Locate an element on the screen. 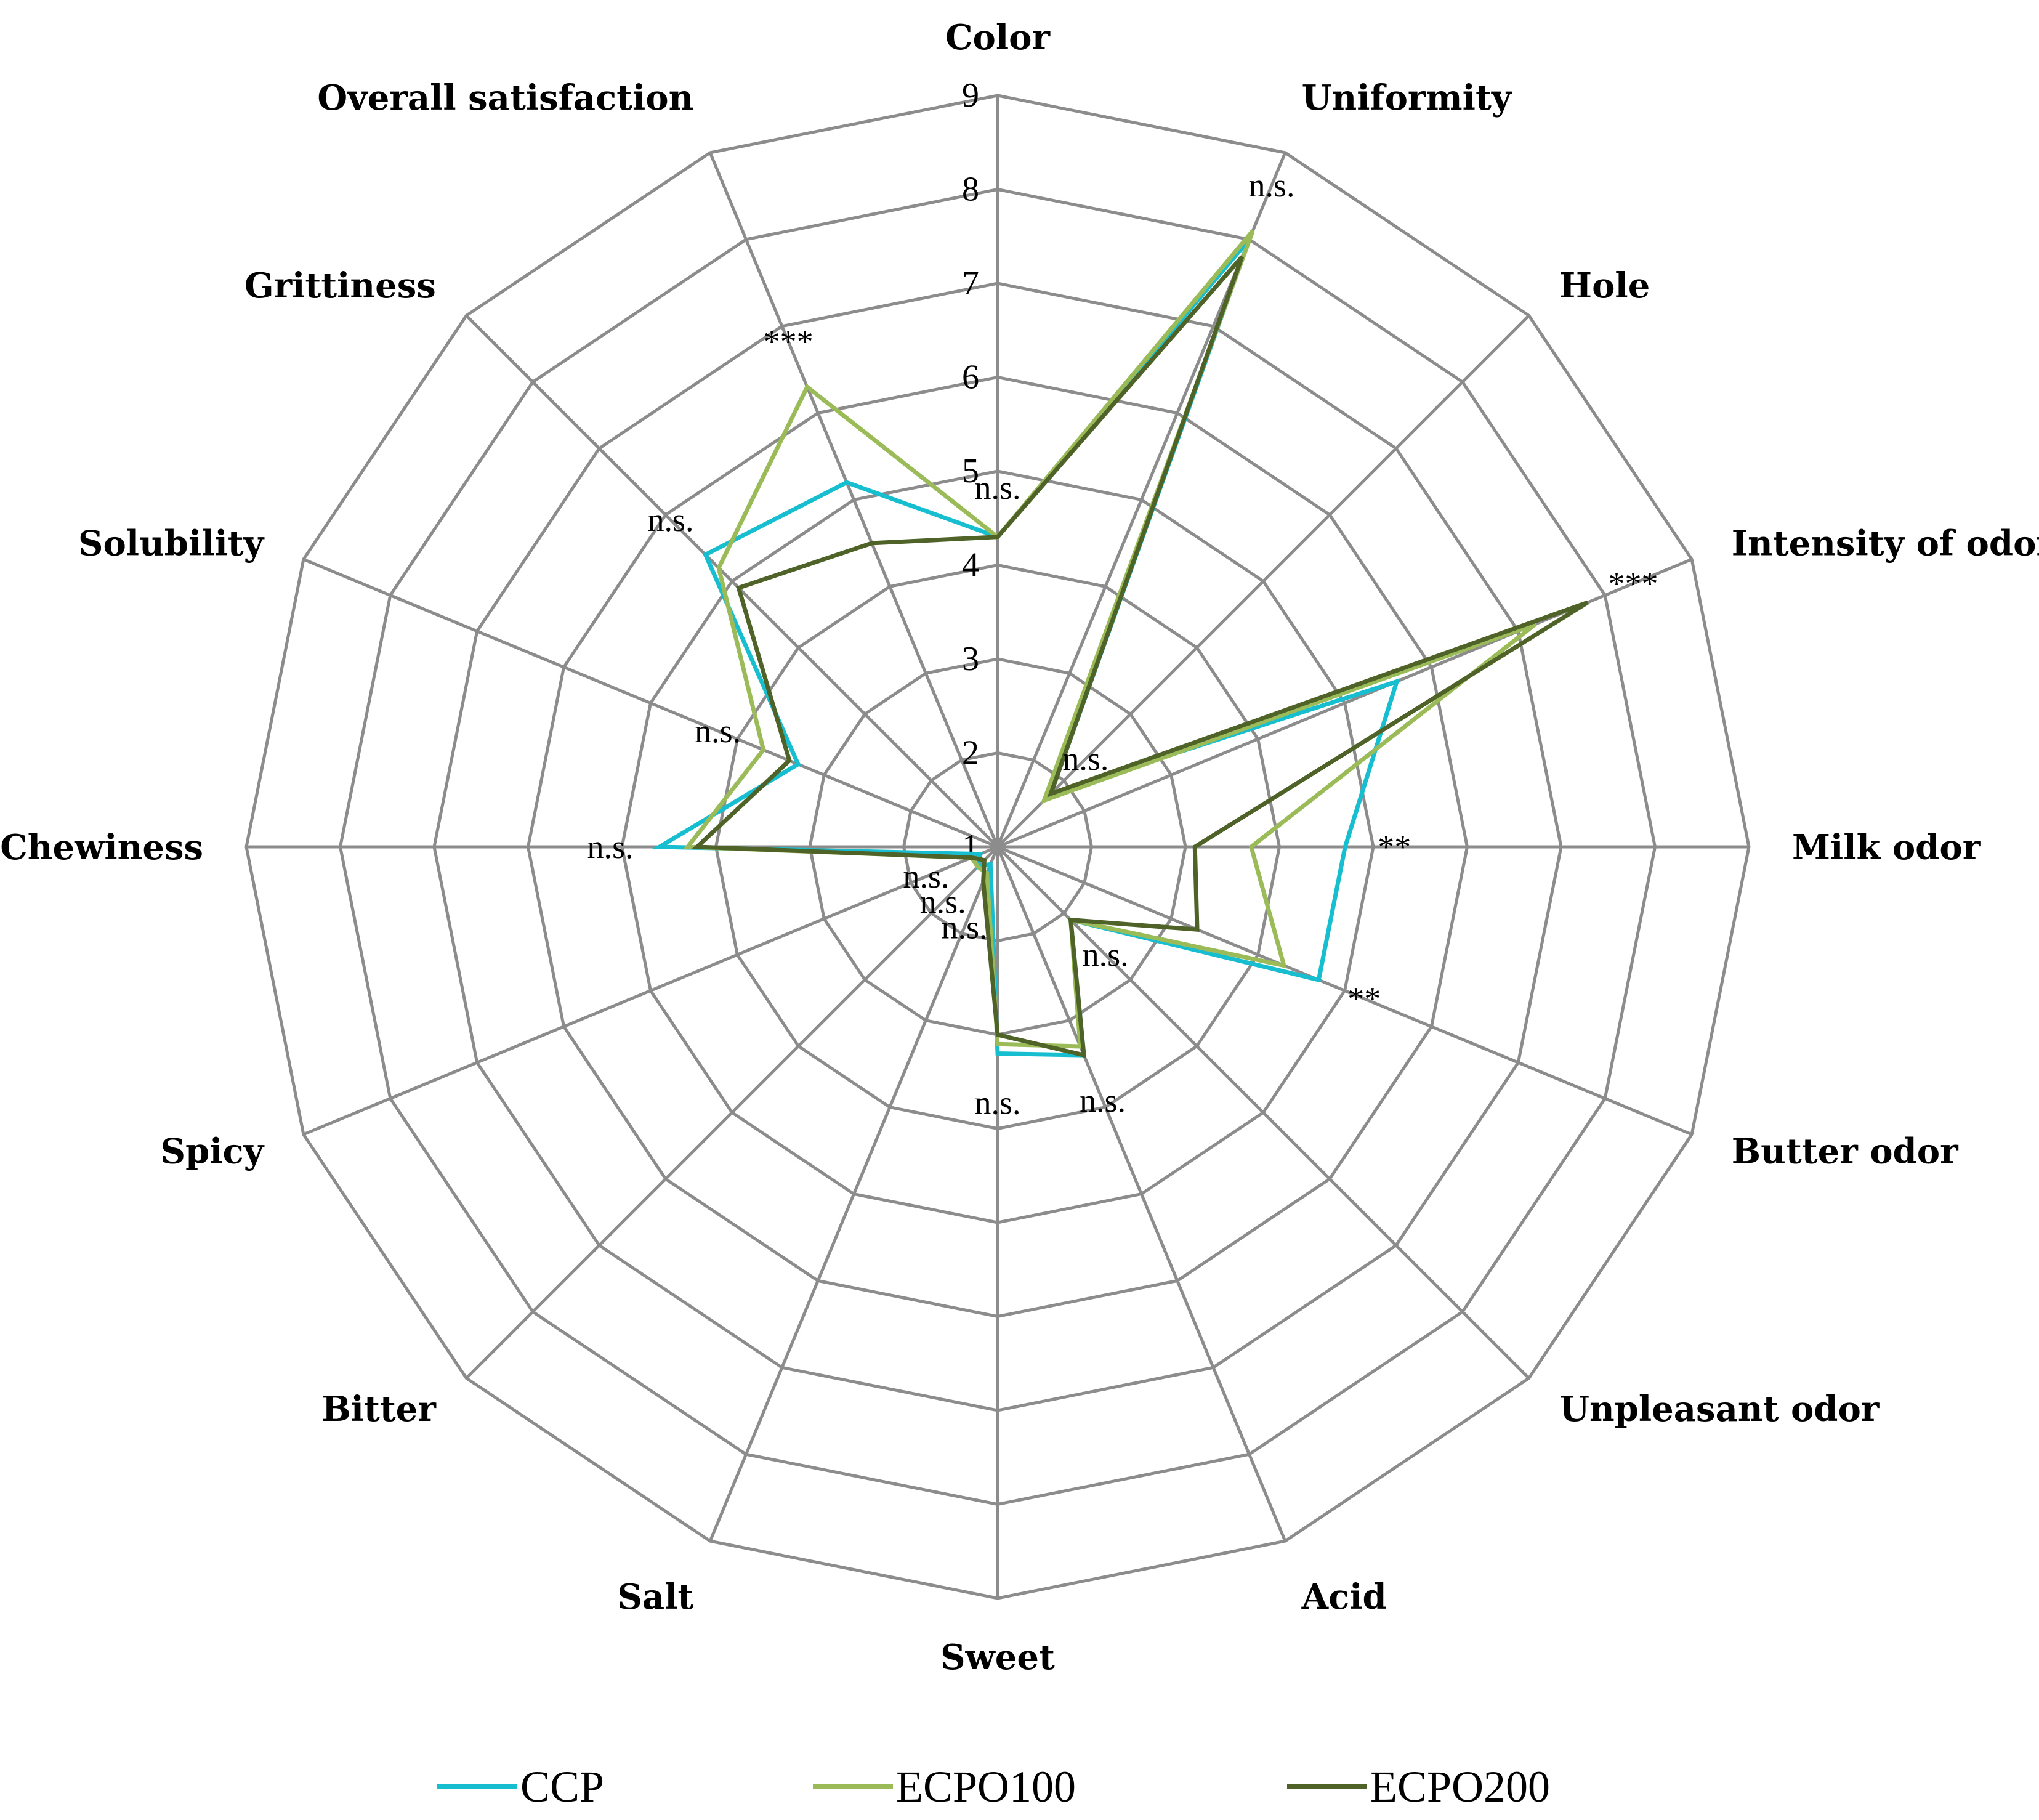 This screenshot has height=1820, width=2039. tick-label: 8 is located at coordinates (970, 190).